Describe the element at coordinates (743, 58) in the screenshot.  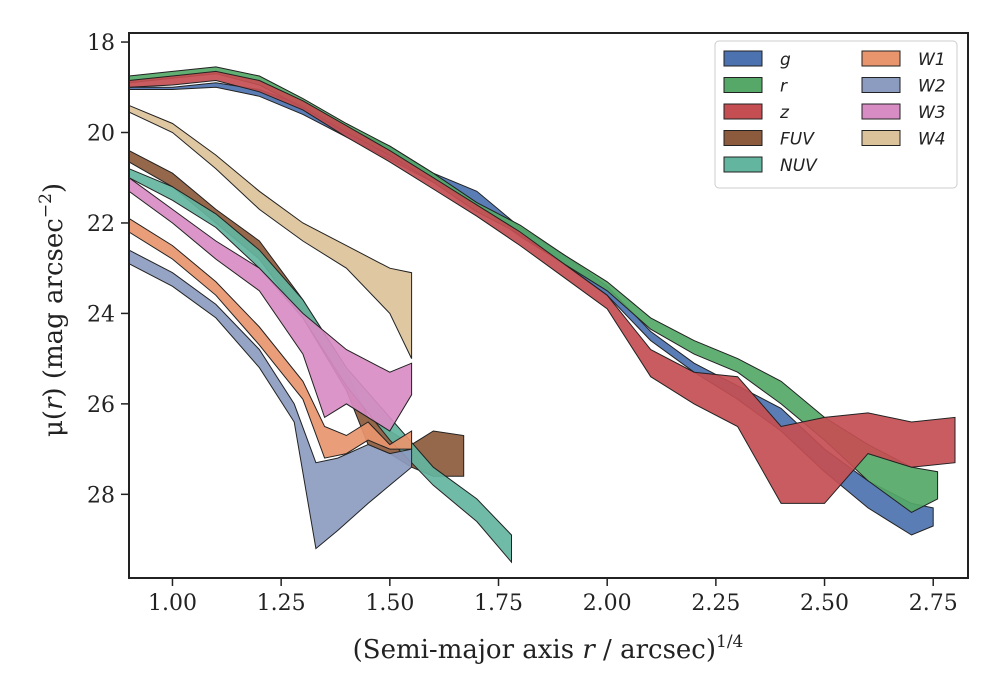
I see `legend-swatch-g` at that location.